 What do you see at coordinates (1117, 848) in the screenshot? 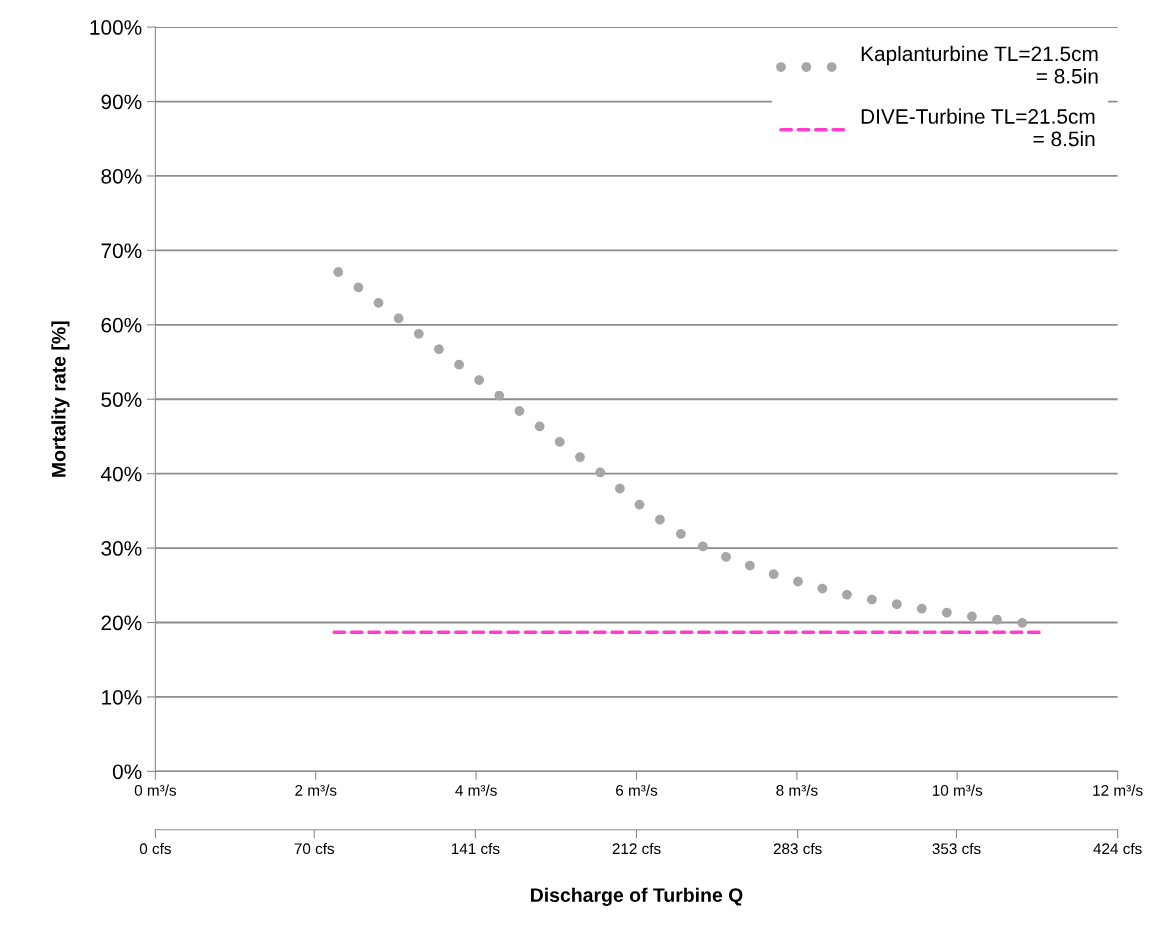
I see `x2-tick-label: 424 cfs` at bounding box center [1117, 848].